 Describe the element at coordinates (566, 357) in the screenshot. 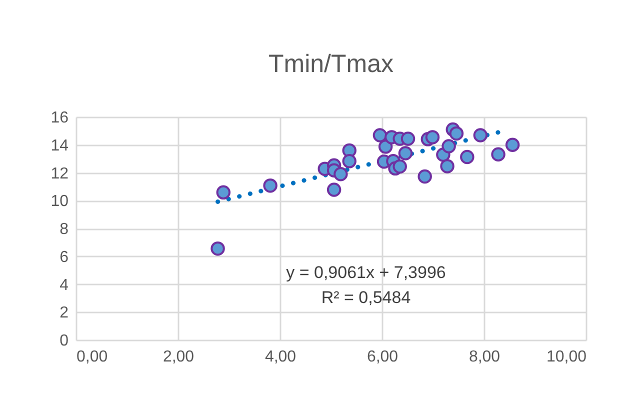

I see `x-tick-label: 10,00` at that location.